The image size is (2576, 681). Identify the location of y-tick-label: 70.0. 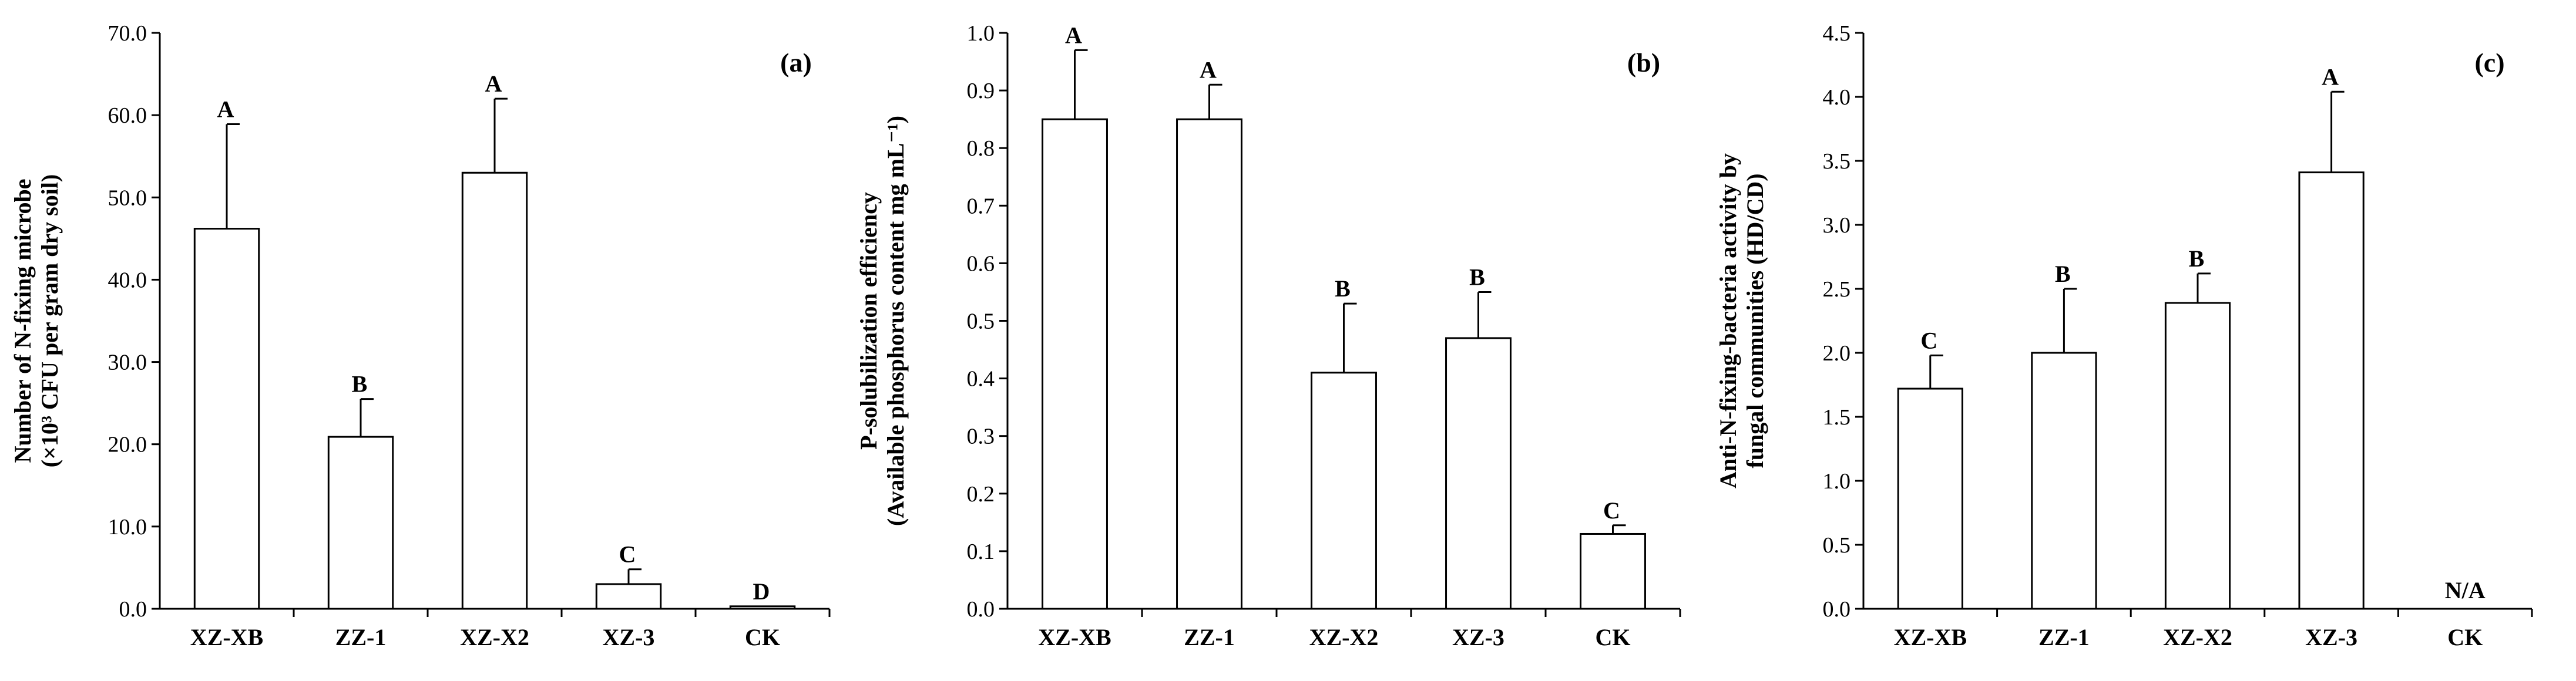
(128, 33).